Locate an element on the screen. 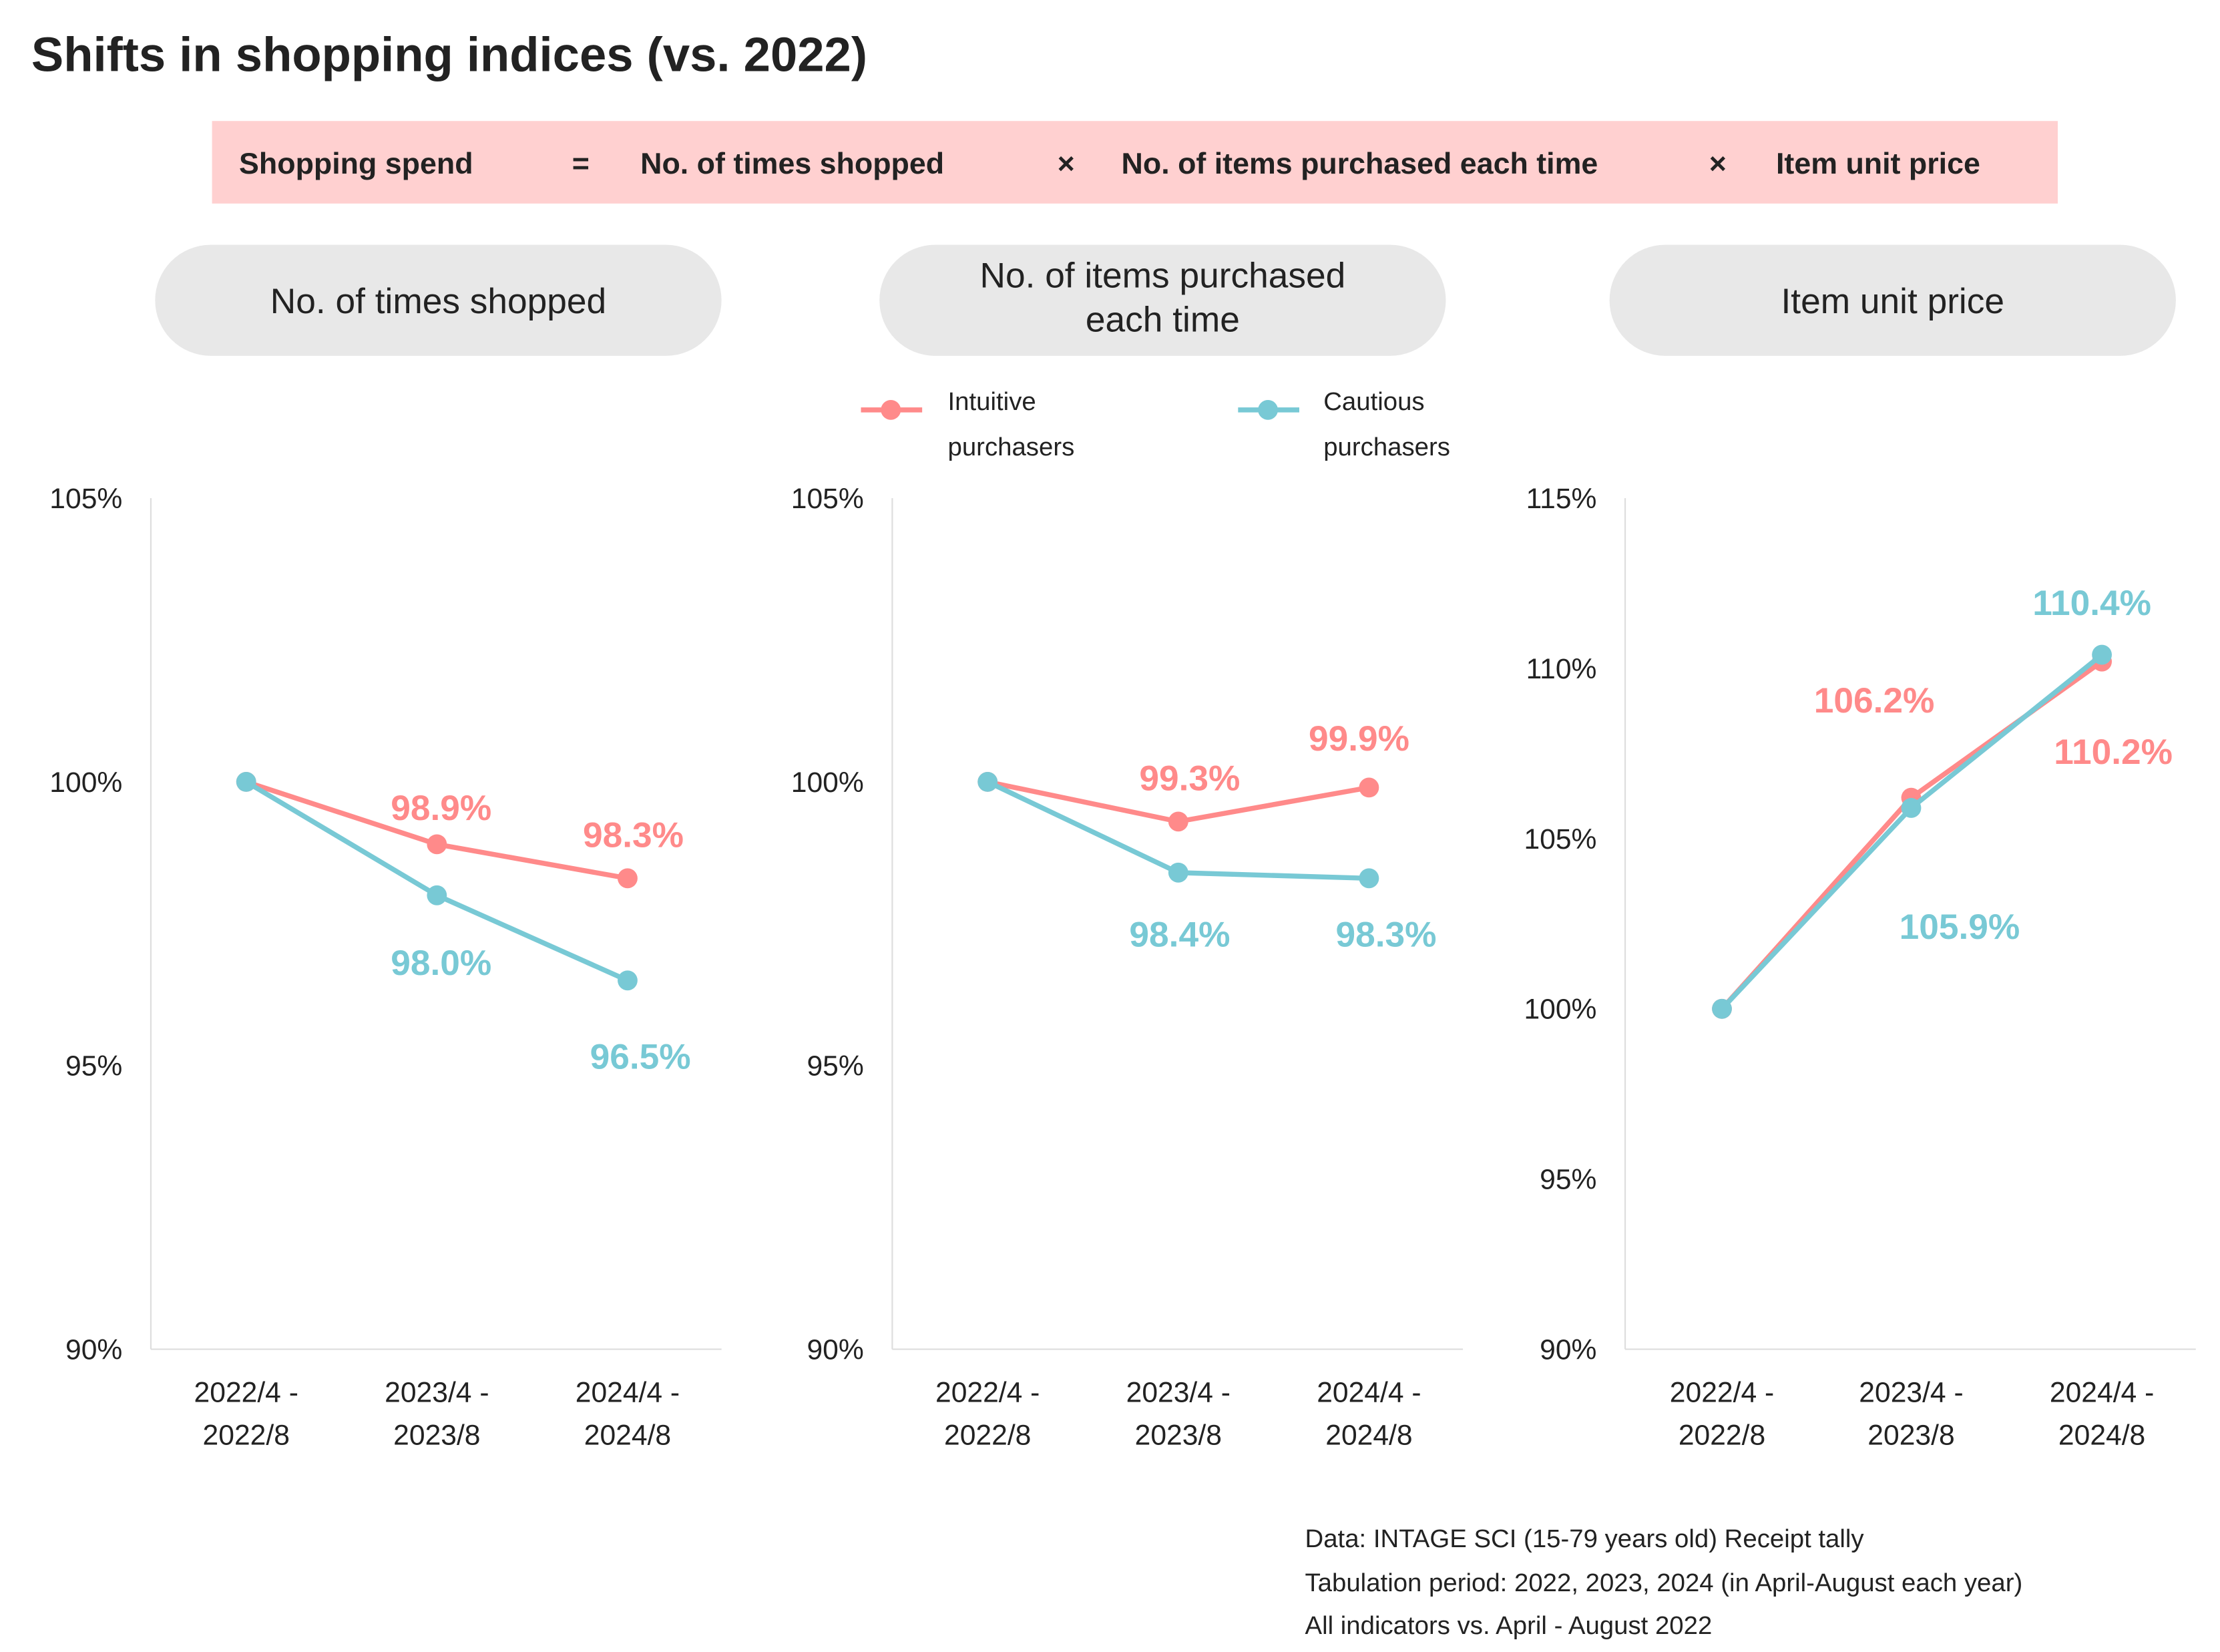 The height and width of the screenshot is (1652, 2220). panel-title: Item unit price is located at coordinates (1893, 301).